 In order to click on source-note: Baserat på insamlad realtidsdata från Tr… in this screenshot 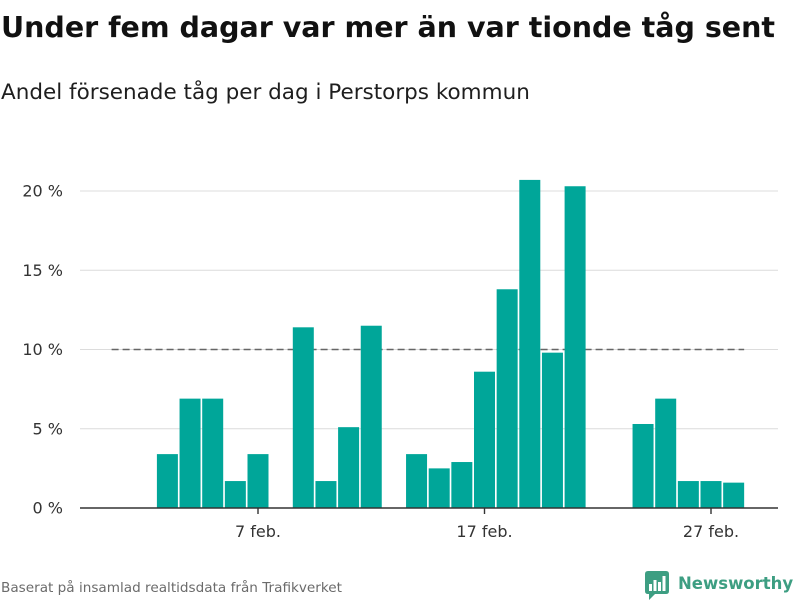, I will do `click(171, 588)`.